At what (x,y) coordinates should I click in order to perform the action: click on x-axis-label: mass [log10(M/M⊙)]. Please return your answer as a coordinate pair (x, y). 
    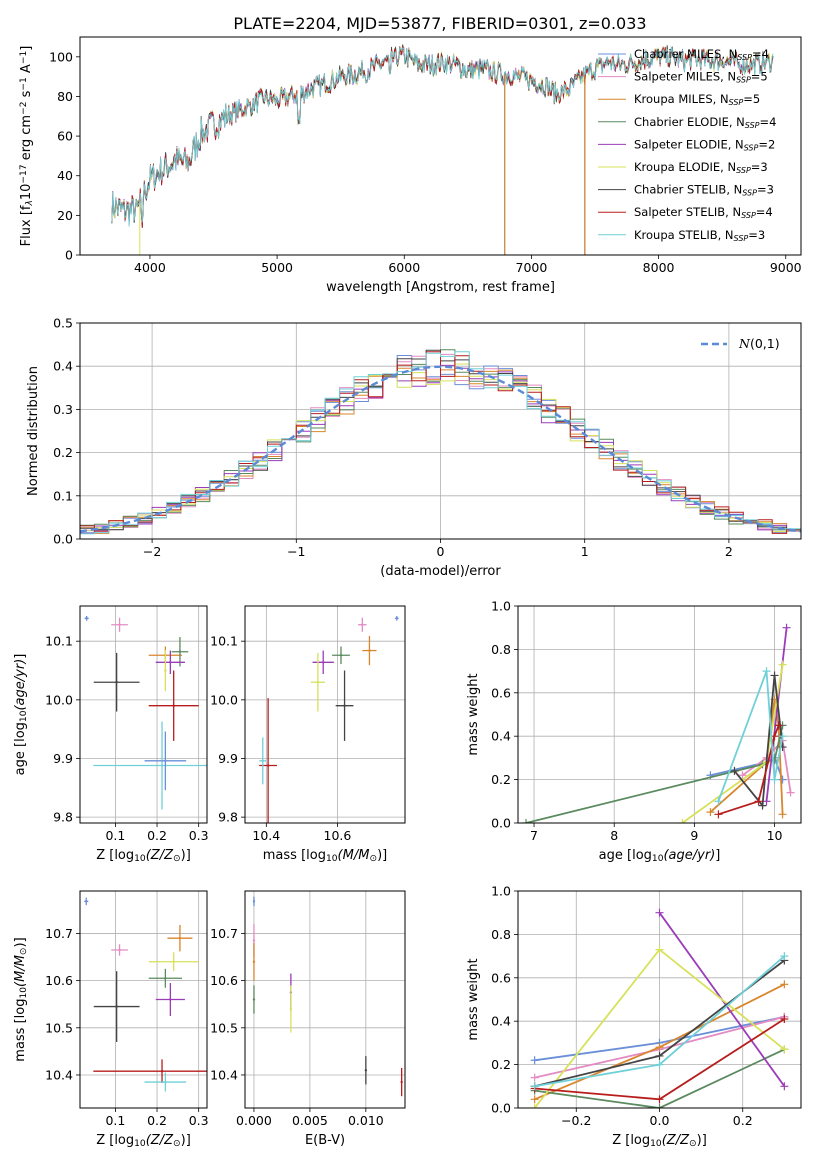
    Looking at the image, I should click on (325, 856).